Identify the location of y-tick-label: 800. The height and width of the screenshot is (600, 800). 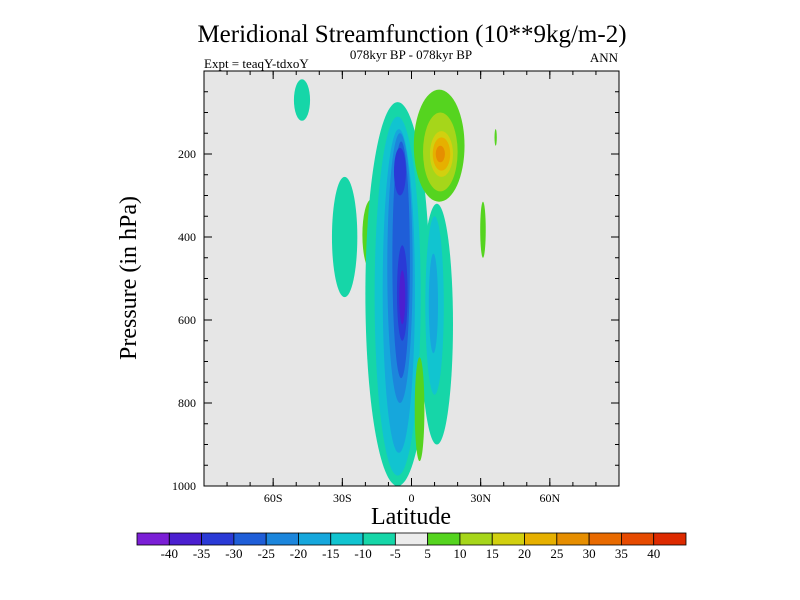
(187, 403).